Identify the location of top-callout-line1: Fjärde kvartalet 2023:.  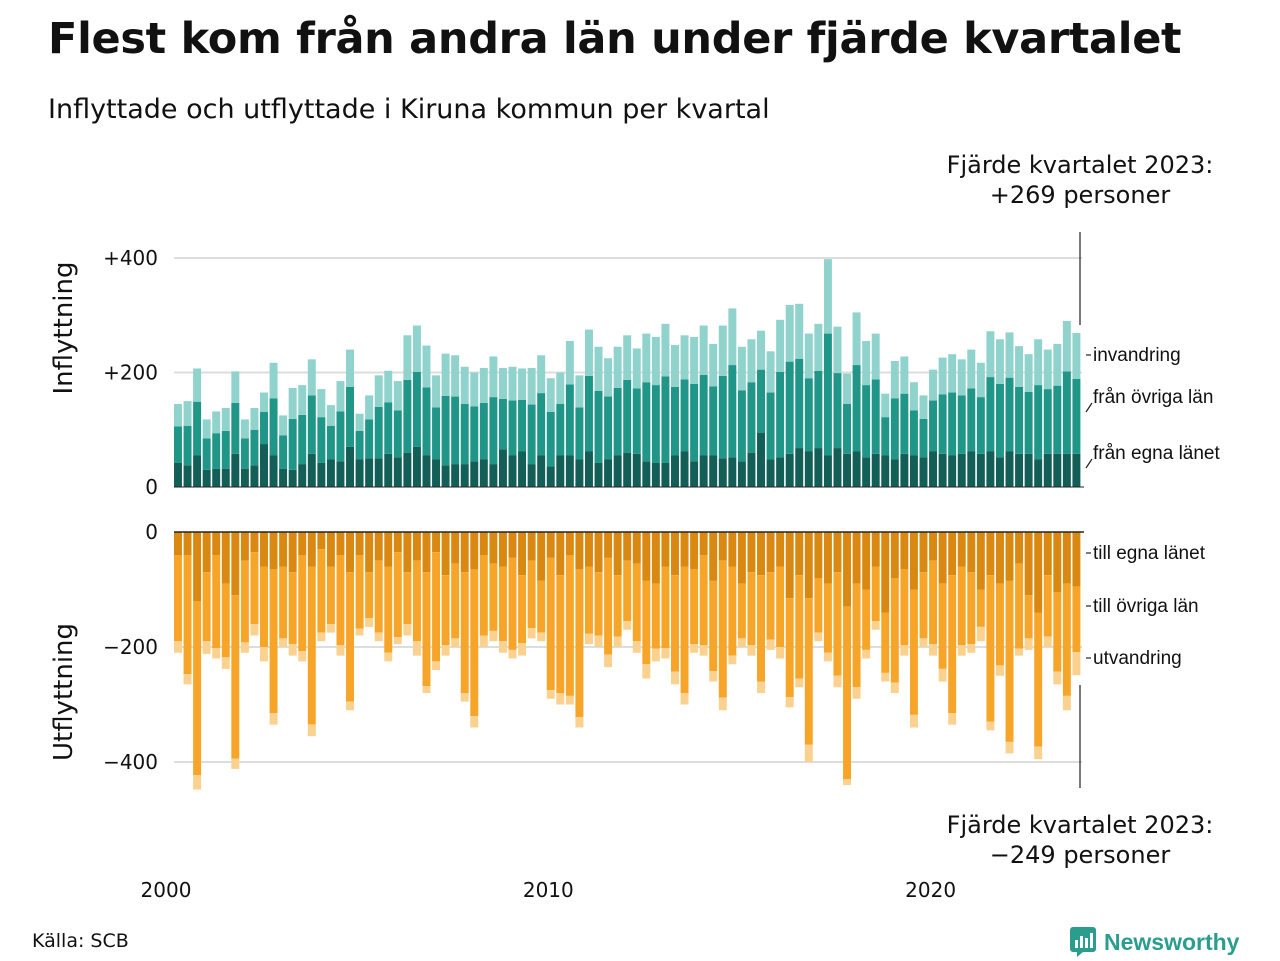
(1080, 165).